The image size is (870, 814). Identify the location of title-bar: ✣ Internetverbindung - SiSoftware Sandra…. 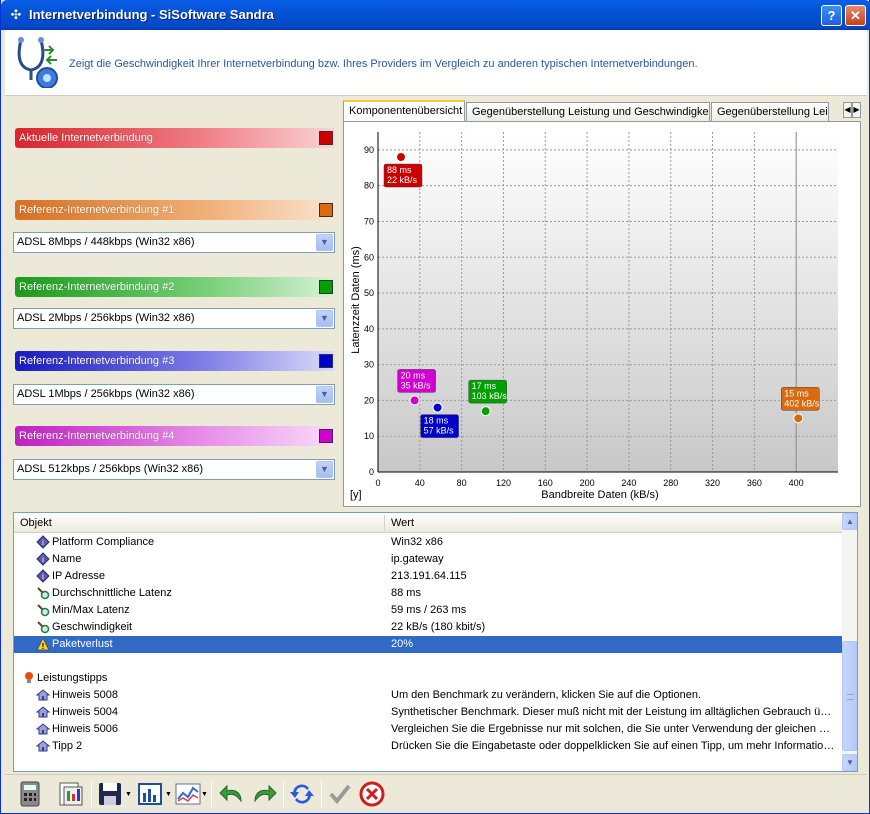
(435, 15).